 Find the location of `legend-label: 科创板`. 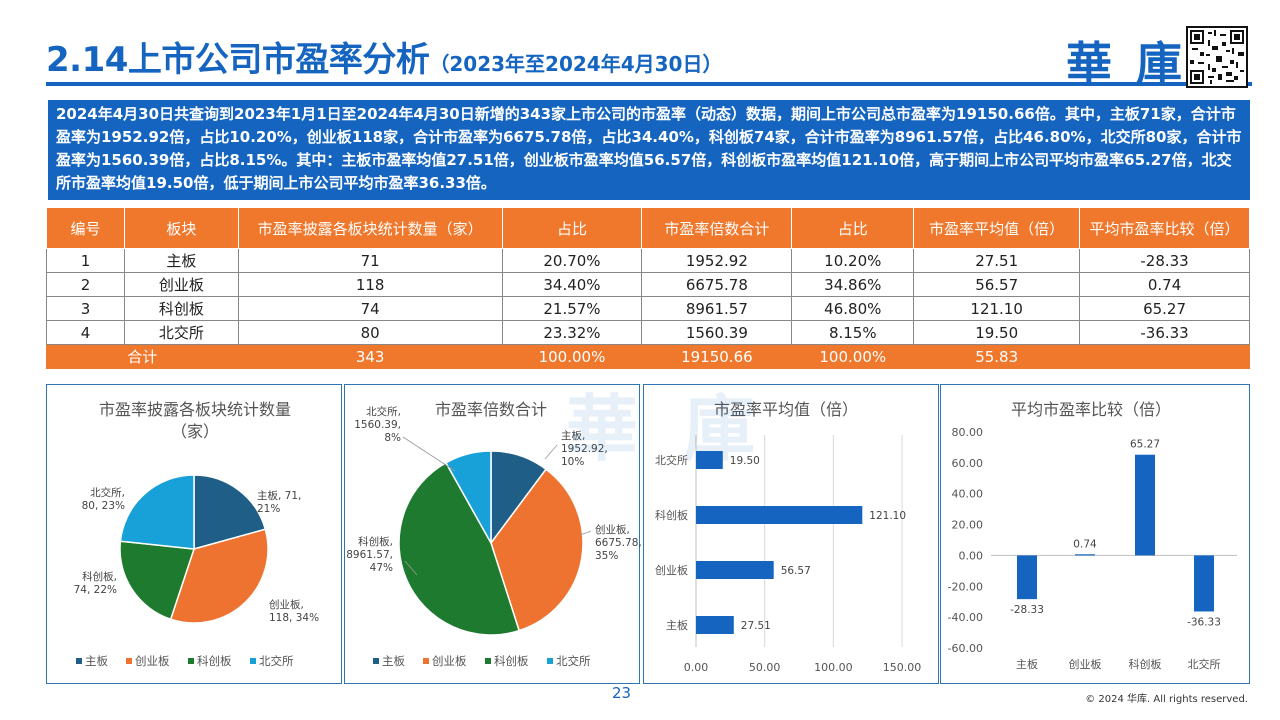

legend-label: 科创板 is located at coordinates (511, 661).